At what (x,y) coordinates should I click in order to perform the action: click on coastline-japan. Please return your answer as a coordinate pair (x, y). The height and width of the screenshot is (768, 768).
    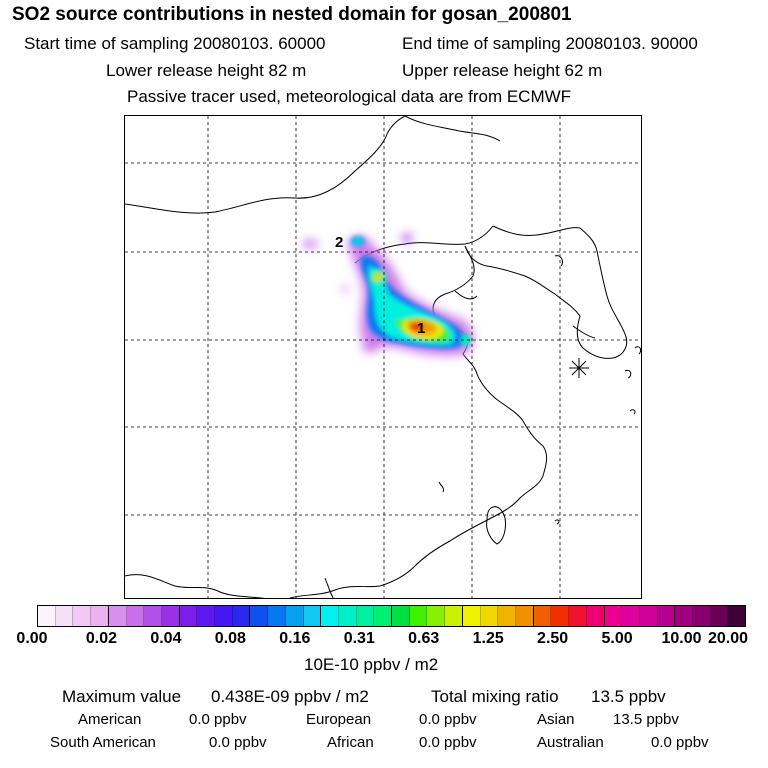
    Looking at the image, I should click on (595, 425).